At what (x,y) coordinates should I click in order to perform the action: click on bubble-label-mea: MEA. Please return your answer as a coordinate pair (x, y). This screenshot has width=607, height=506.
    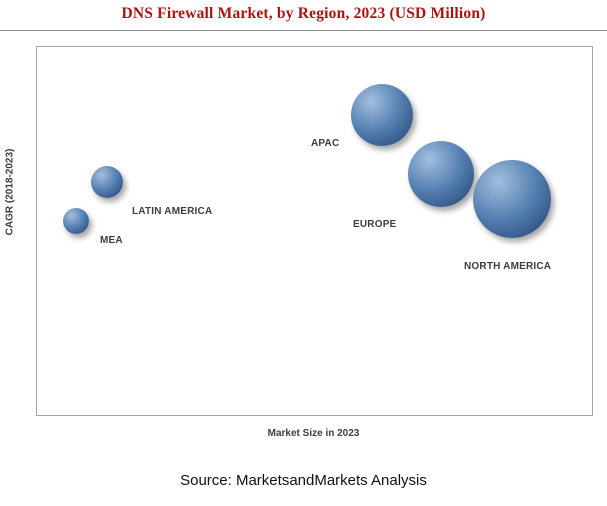
    Looking at the image, I should click on (111, 240).